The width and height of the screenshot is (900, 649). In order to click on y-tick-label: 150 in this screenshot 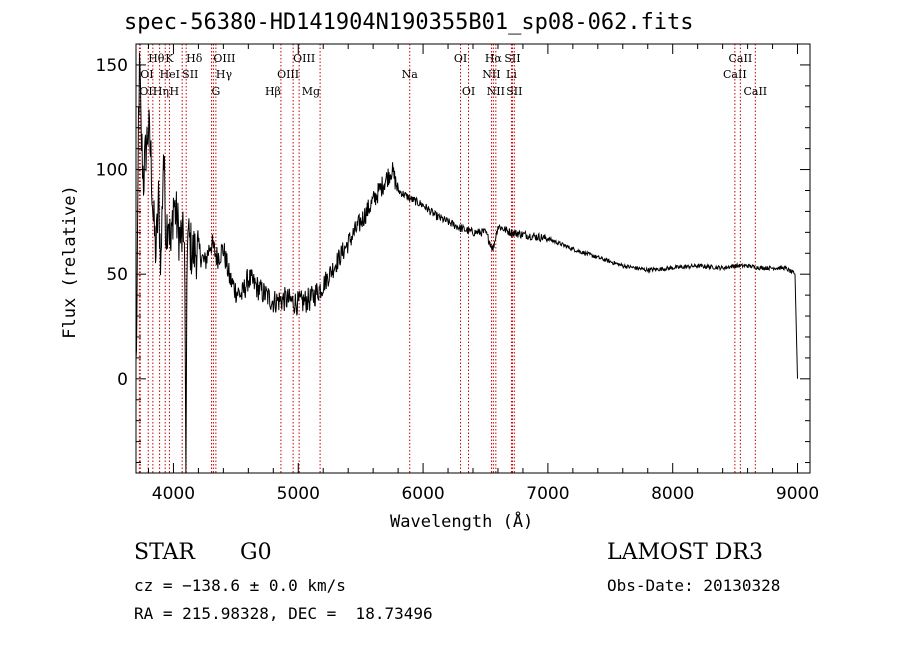, I will do `click(112, 66)`.